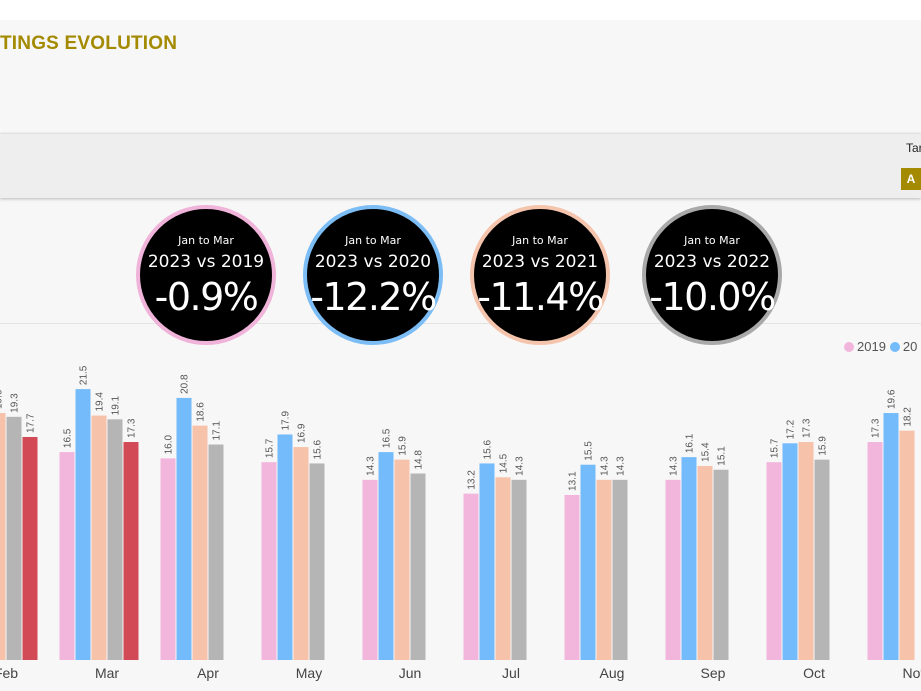  I want to click on bar-2019-jul, so click(471, 577).